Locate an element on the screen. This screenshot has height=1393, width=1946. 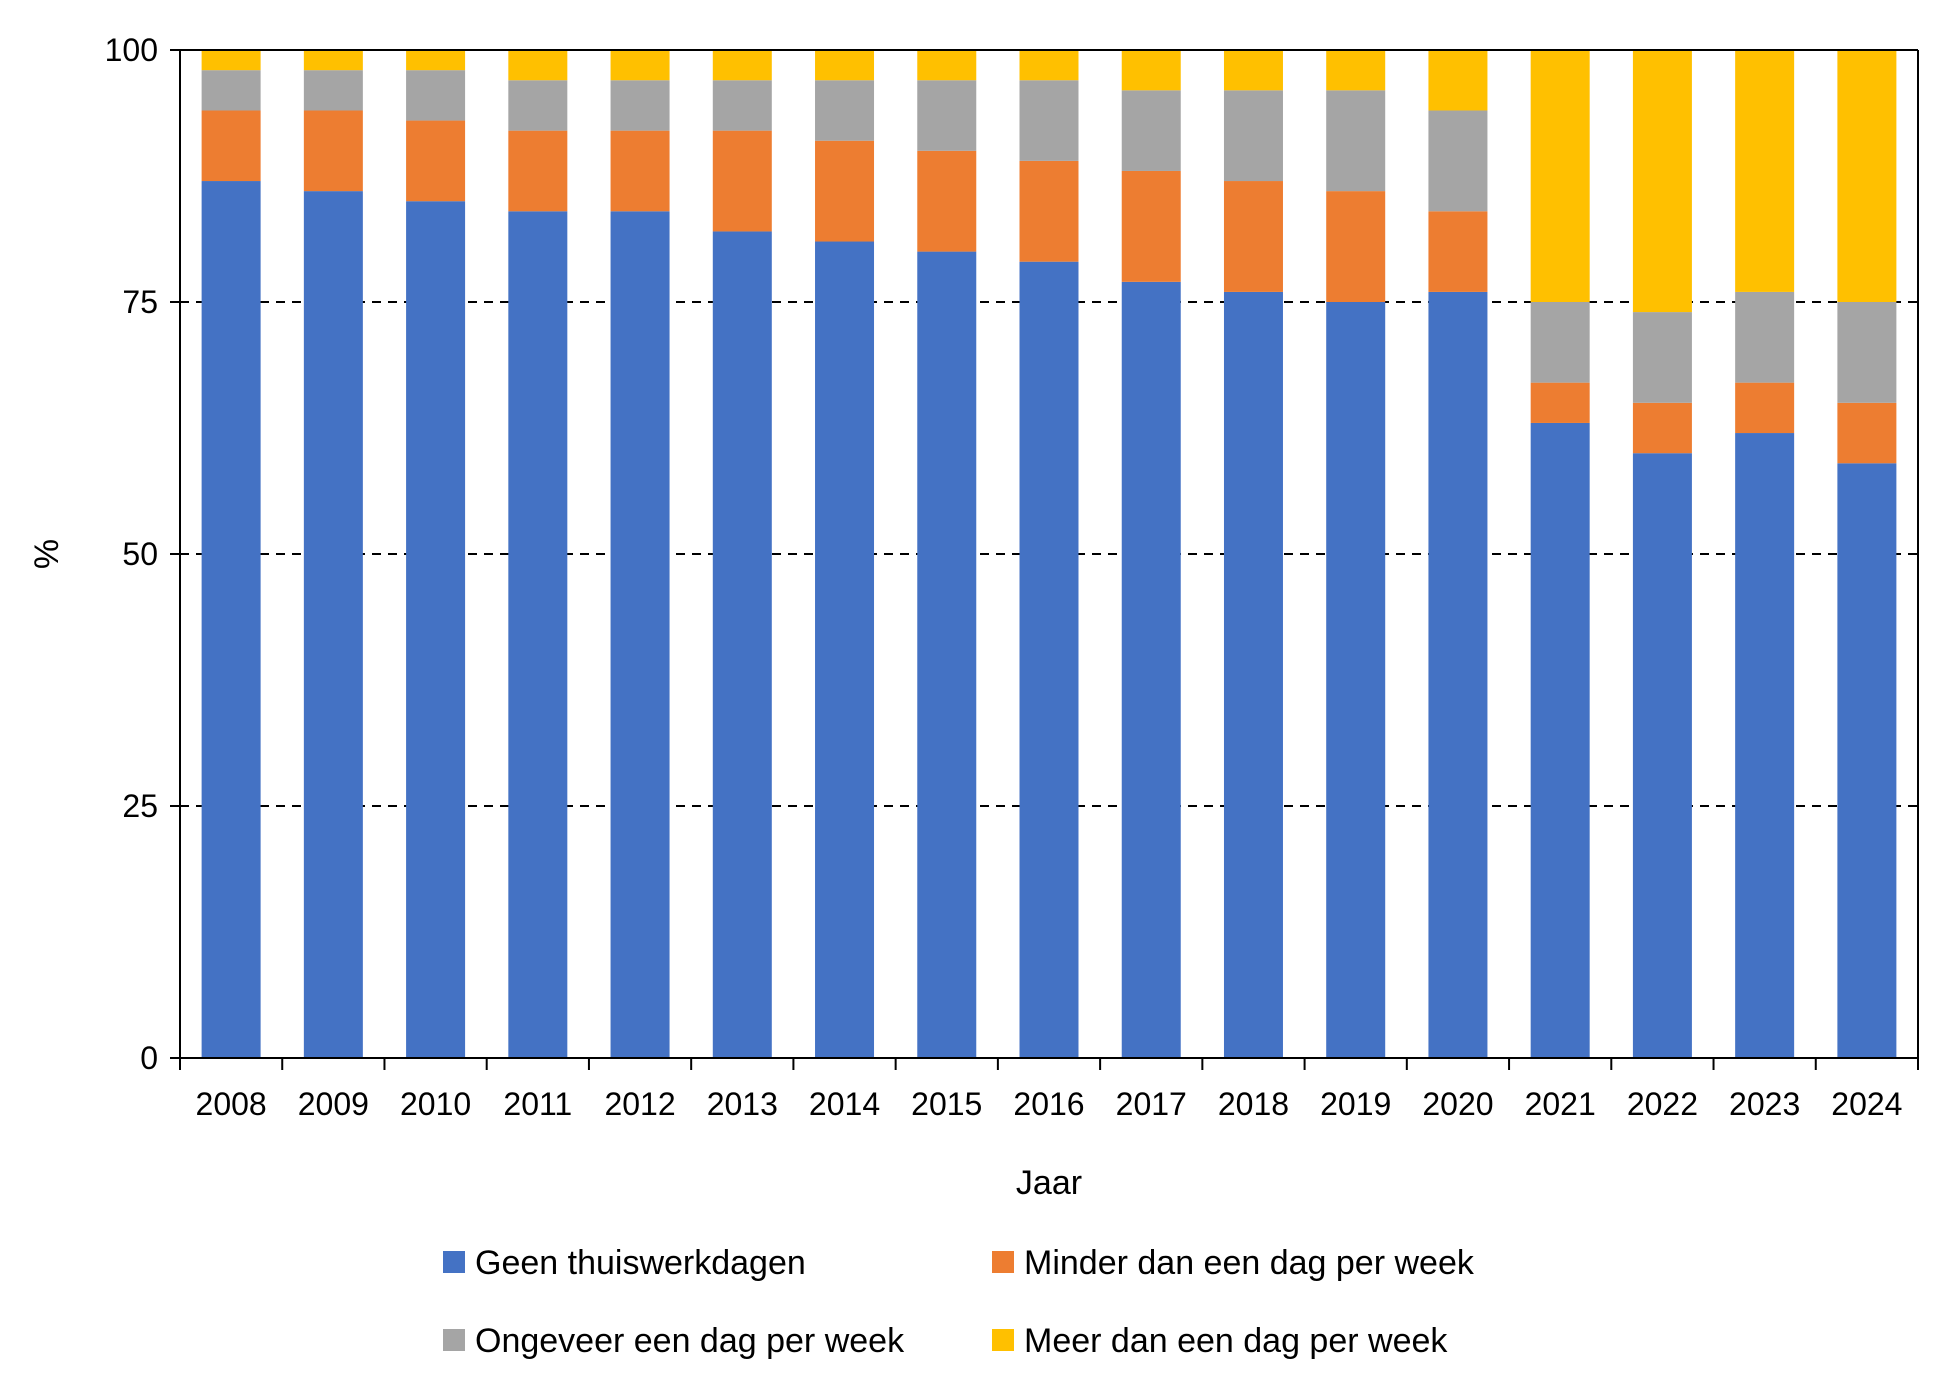
x-tick-label: 2009 is located at coordinates (333, 1104).